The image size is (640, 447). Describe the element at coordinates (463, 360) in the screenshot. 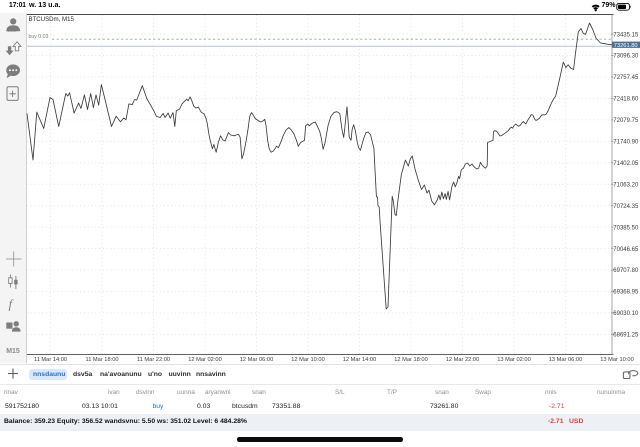

I see `svg-text: 12 Mar 22:00` at that location.